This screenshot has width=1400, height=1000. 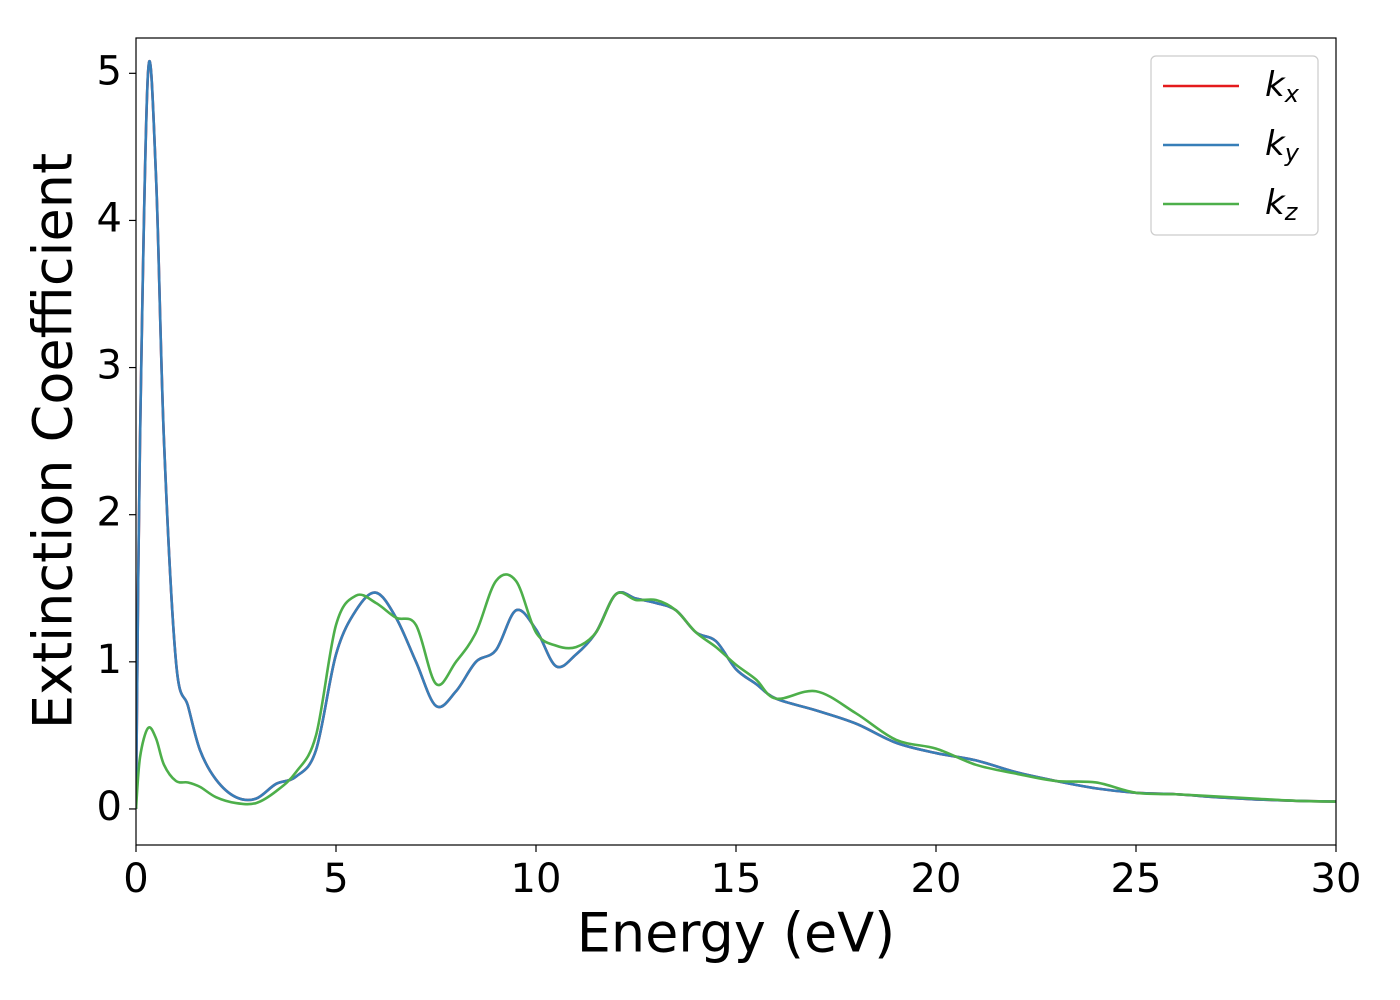 What do you see at coordinates (1282, 205) in the screenshot?
I see `legend-label: kz` at bounding box center [1282, 205].